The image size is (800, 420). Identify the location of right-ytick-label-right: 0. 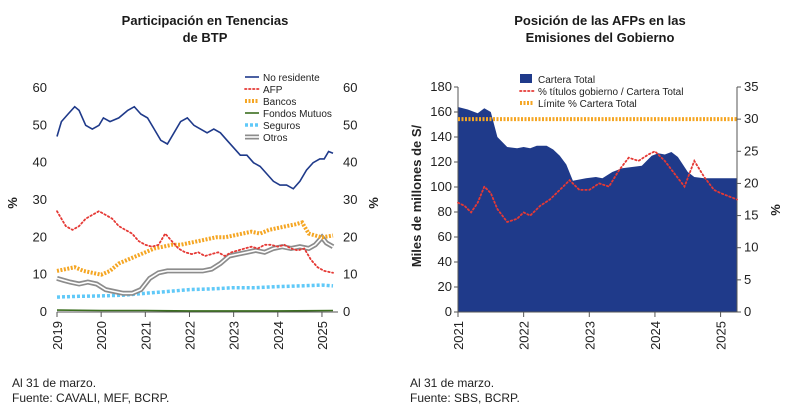
(747, 311).